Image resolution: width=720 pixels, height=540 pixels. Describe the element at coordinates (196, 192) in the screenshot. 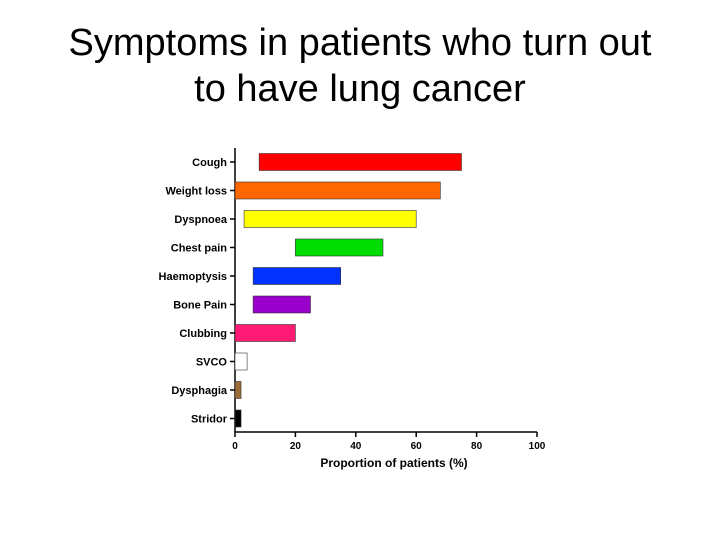

I see `category-label: Weight loss` at that location.